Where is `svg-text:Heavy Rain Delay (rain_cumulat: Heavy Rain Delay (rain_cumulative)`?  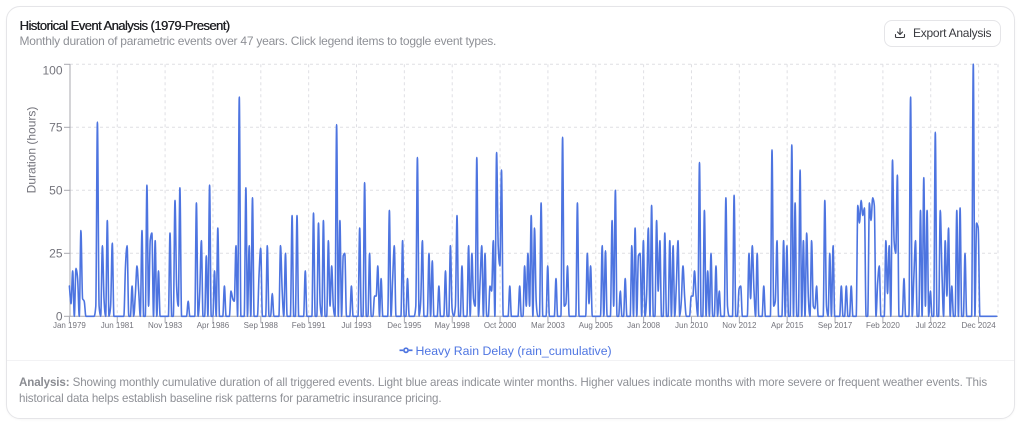 svg-text:Heavy Rain Delay (rain_cumulat: Heavy Rain Delay (rain_cumulative) is located at coordinates (514, 351).